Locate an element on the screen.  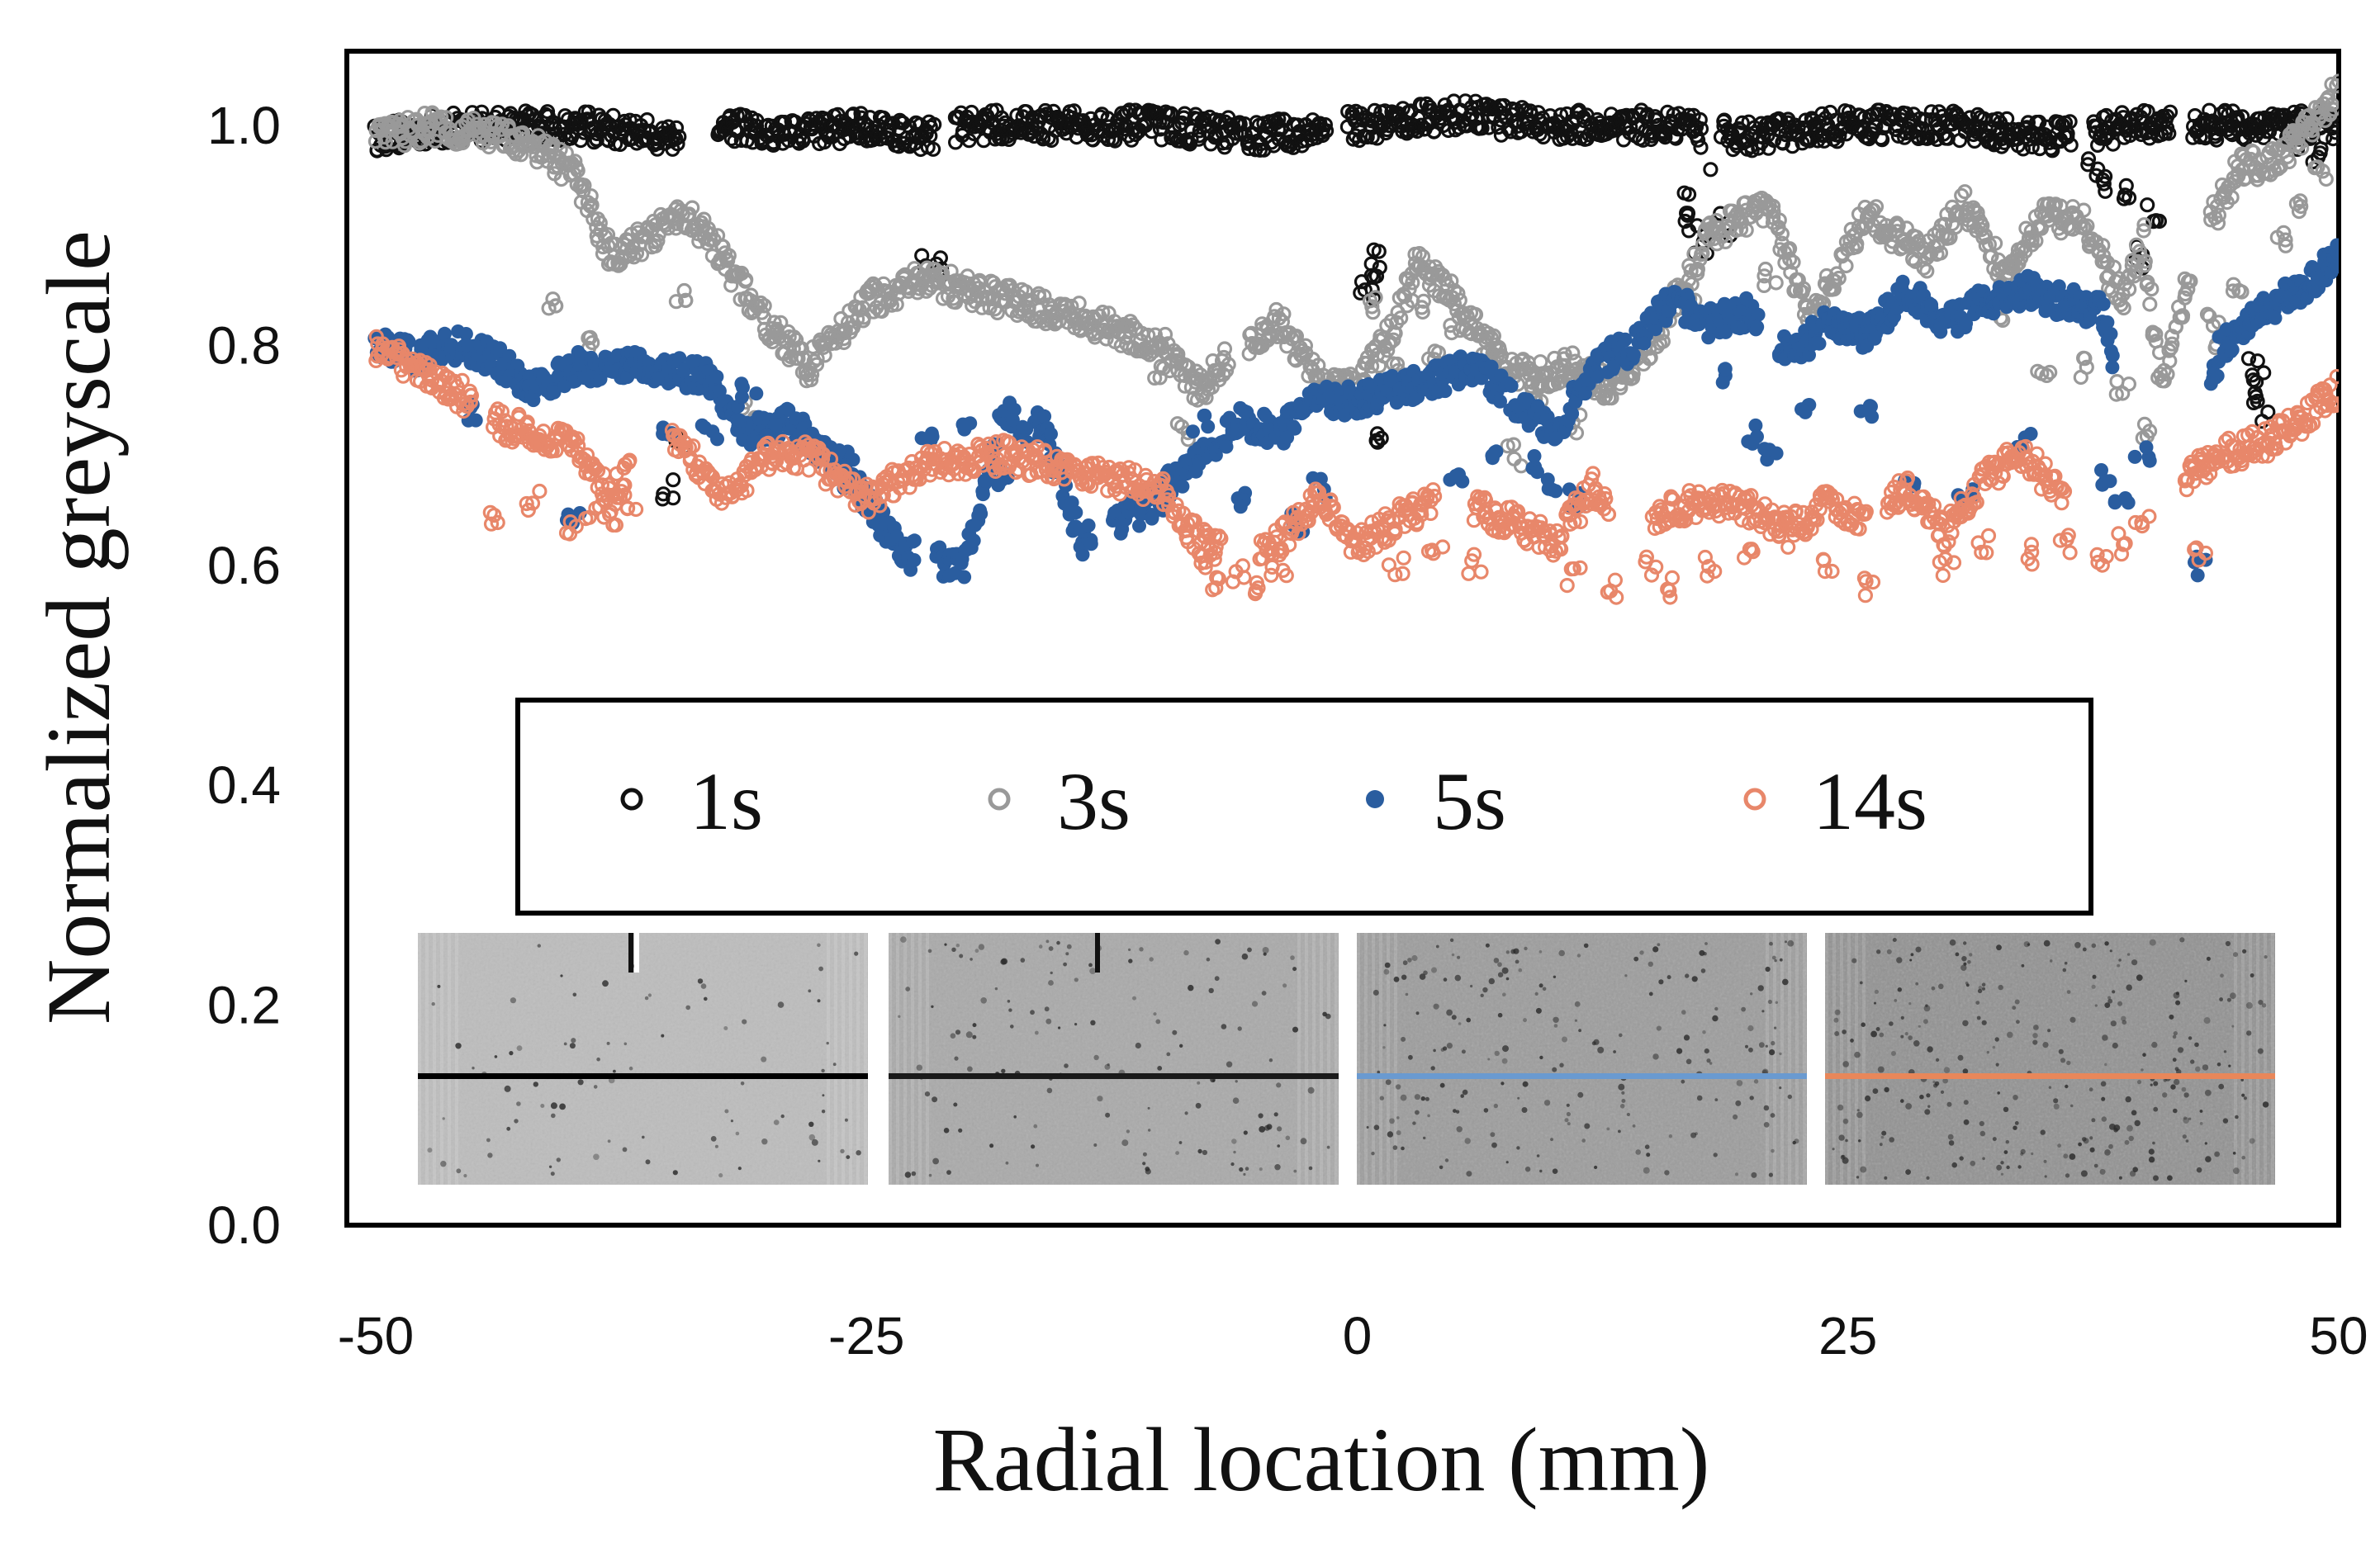
x-tick-label: 0 is located at coordinates (1358, 1336).